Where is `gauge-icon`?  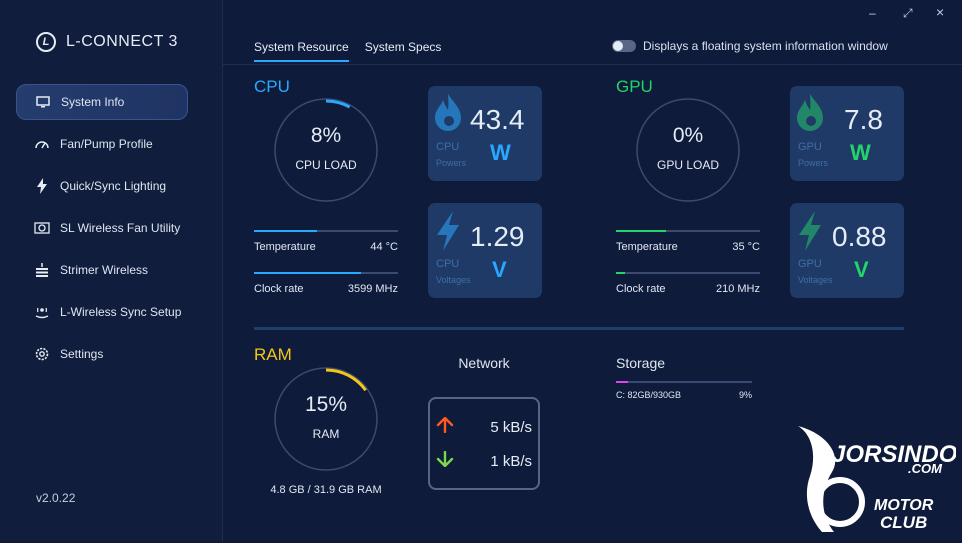
gauge-icon is located at coordinates (42, 144).